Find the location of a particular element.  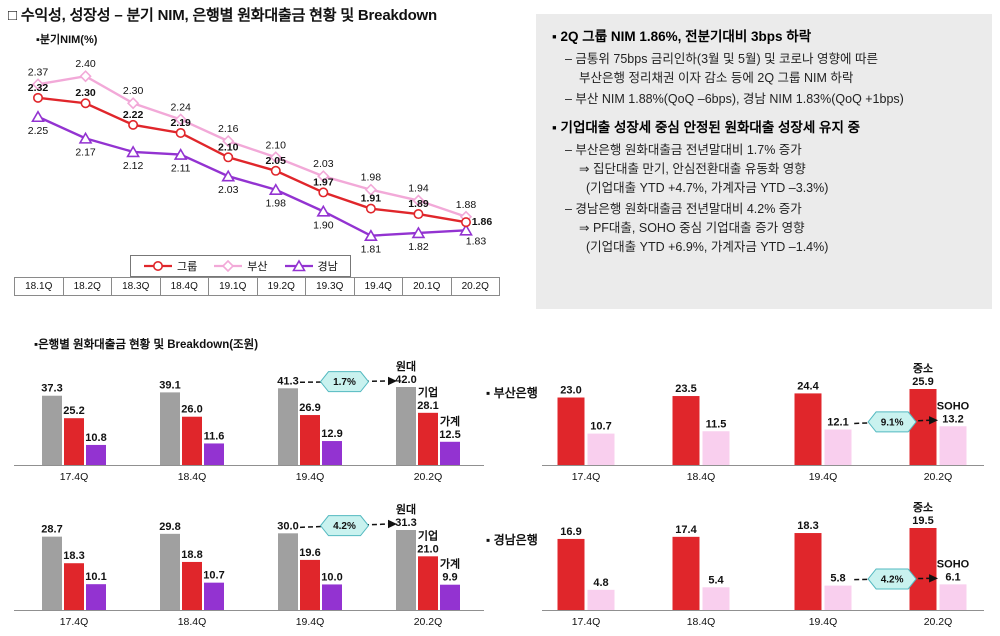

svg-text: 21.0 is located at coordinates (427, 549).